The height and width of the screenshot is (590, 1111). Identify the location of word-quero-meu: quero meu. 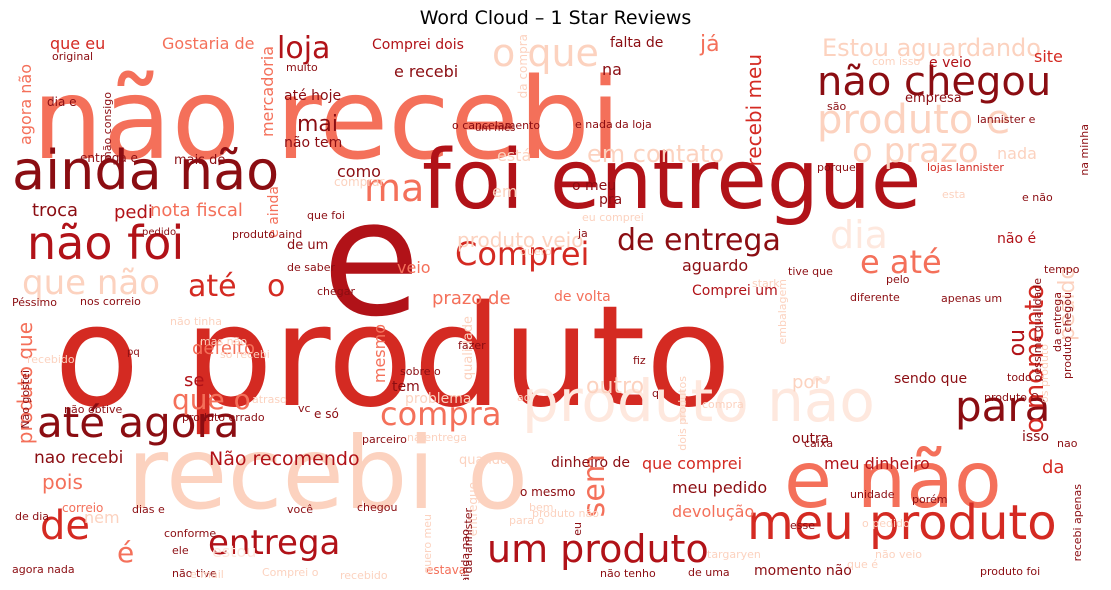
(427, 544).